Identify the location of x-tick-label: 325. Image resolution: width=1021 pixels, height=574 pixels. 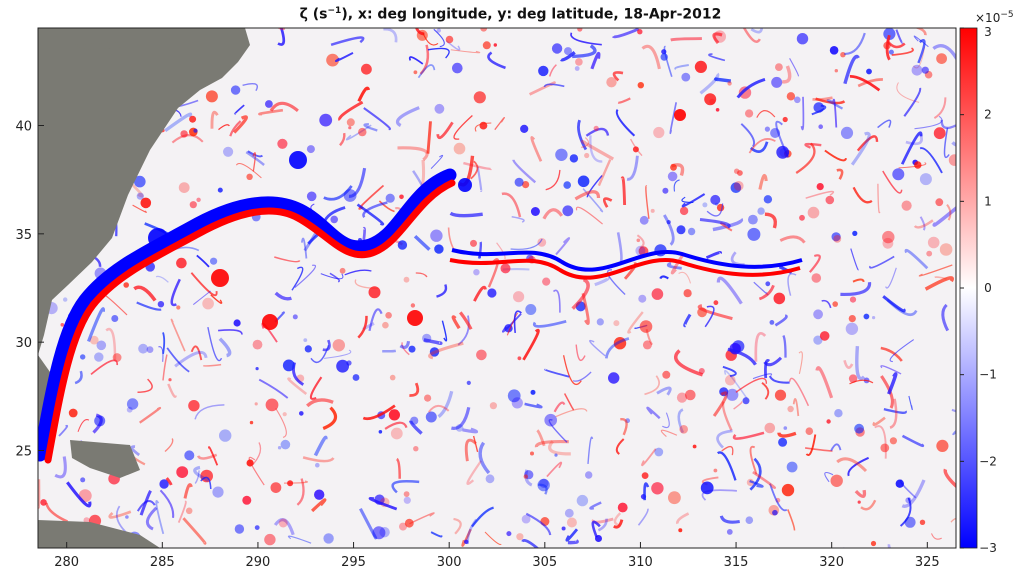
(927, 562).